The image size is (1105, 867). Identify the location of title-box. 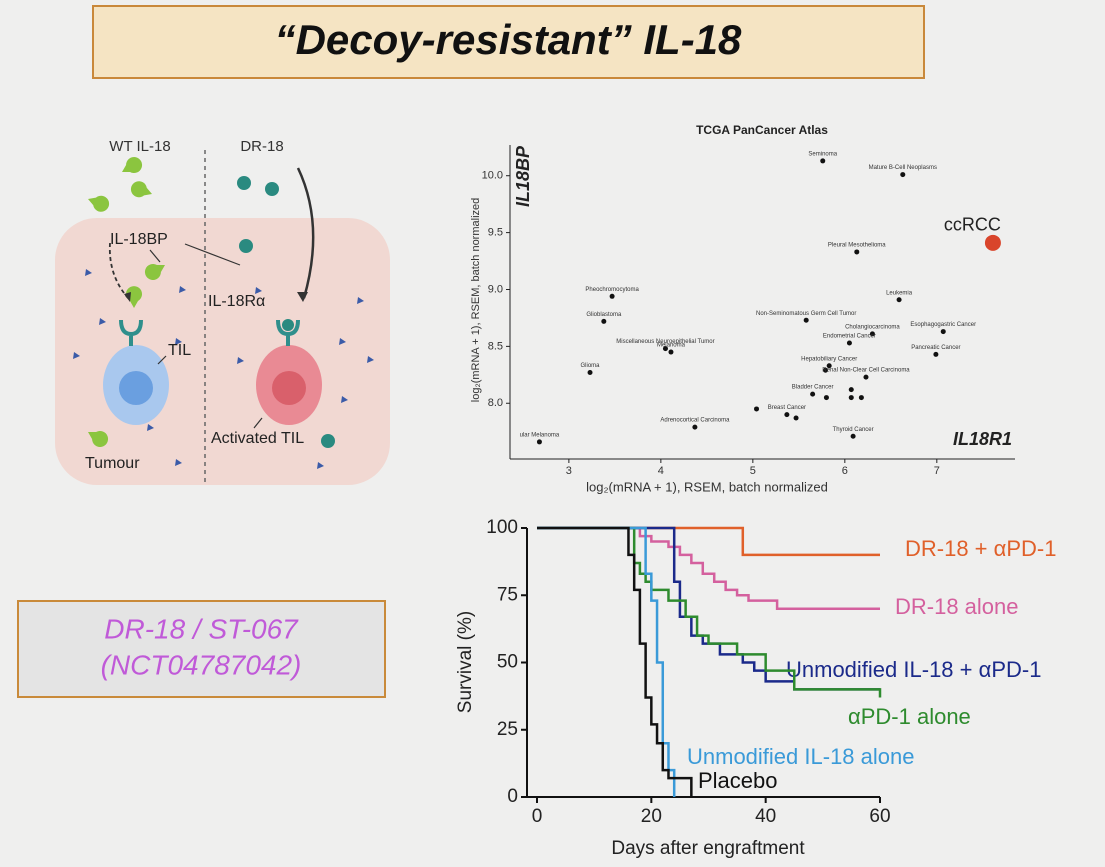
(508, 42).